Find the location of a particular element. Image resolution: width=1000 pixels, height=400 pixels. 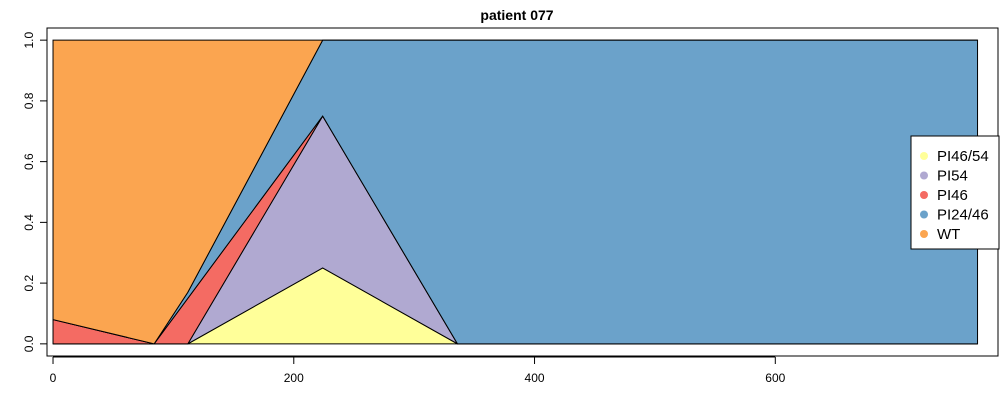

x-axis: 0 200 400 600 is located at coordinates (418, 370).